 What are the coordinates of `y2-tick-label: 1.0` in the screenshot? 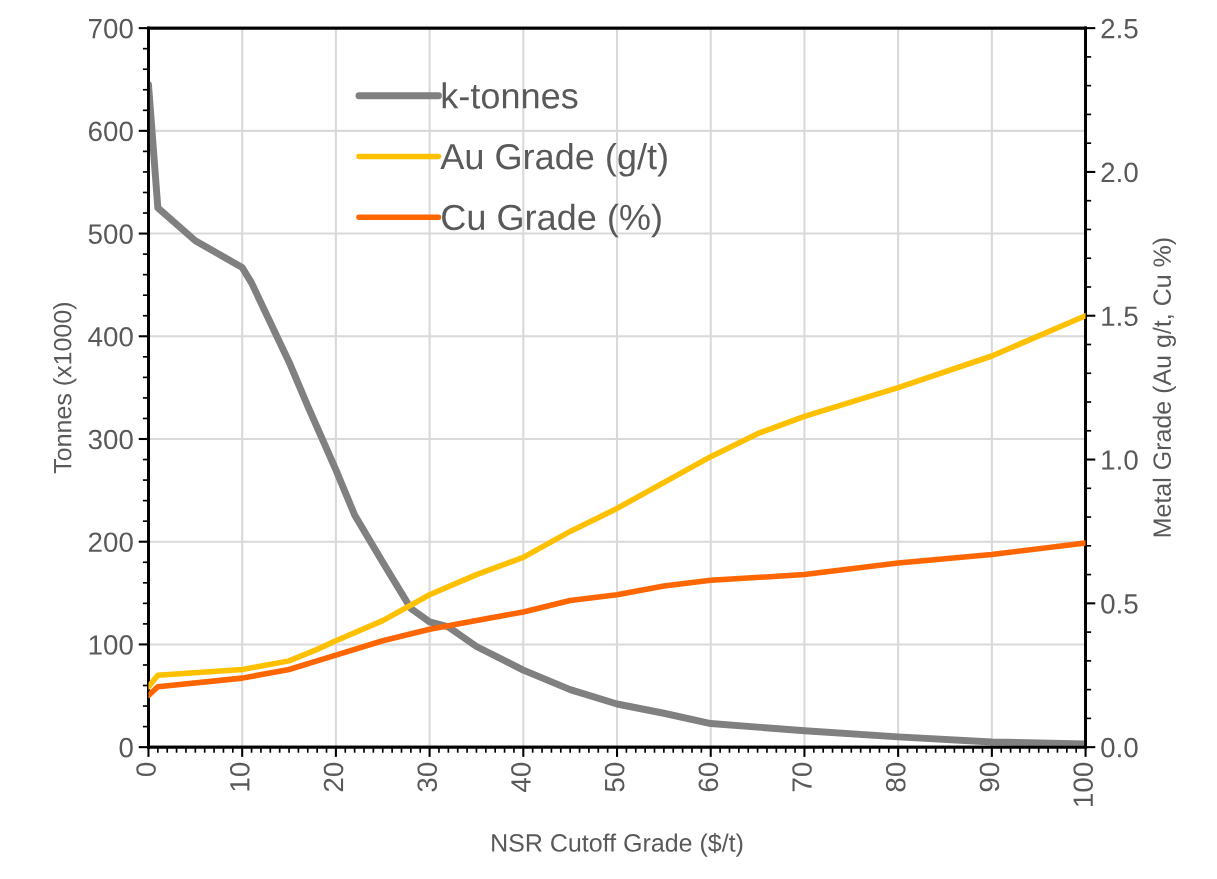 It's located at (1120, 460).